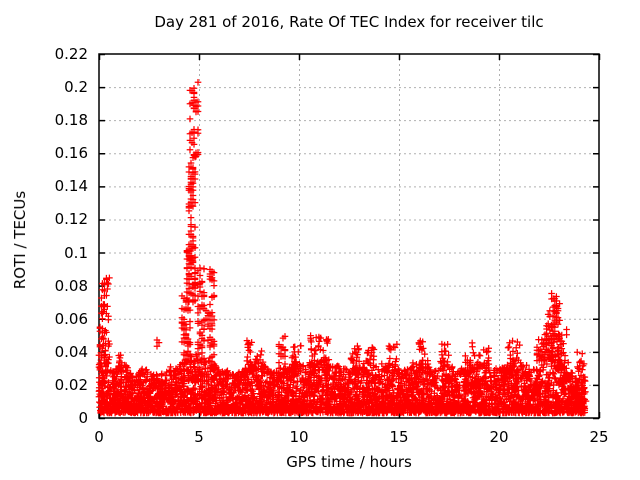  What do you see at coordinates (299, 437) in the screenshot?
I see `x-tick-label: 10` at bounding box center [299, 437].